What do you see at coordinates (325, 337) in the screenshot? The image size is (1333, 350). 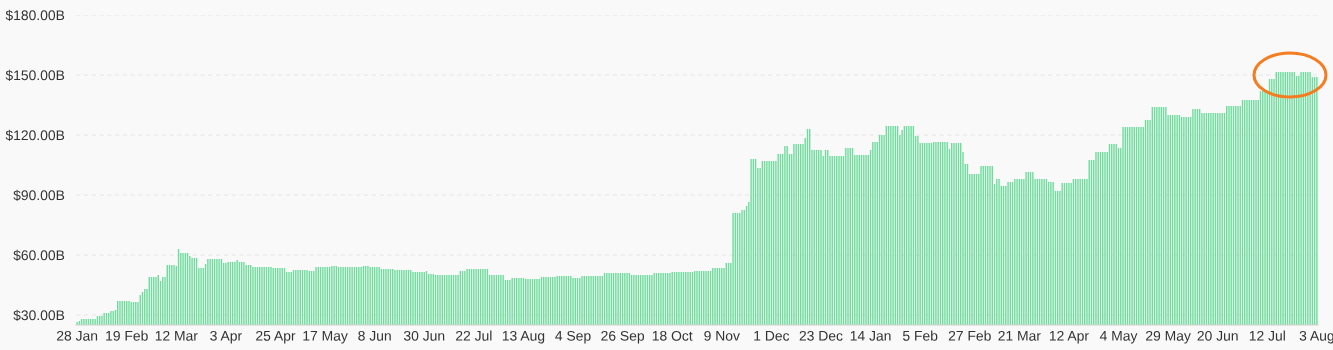 I see `x-tick-label: 17 May` at bounding box center [325, 337].